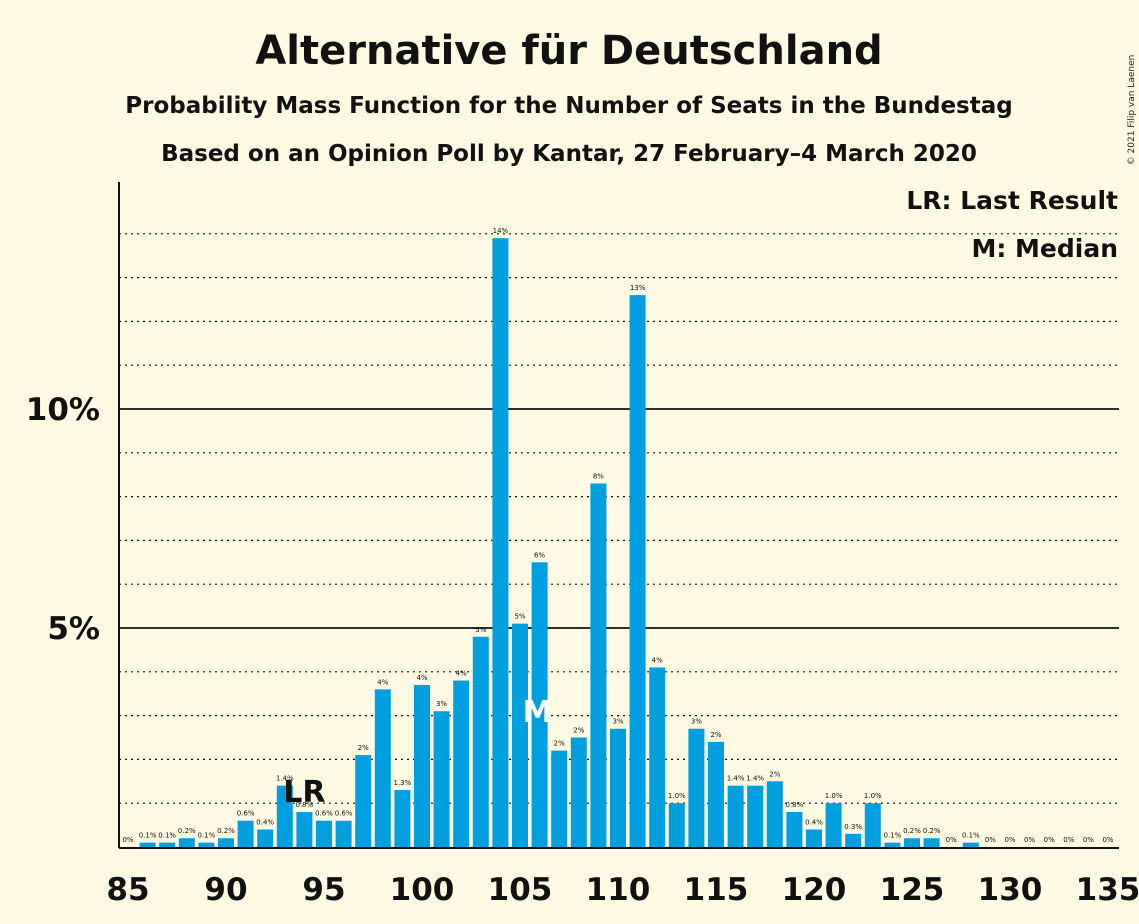 This screenshot has height=924, width=1139. Describe the element at coordinates (538, 712) in the screenshot. I see `median-marker: M` at that location.